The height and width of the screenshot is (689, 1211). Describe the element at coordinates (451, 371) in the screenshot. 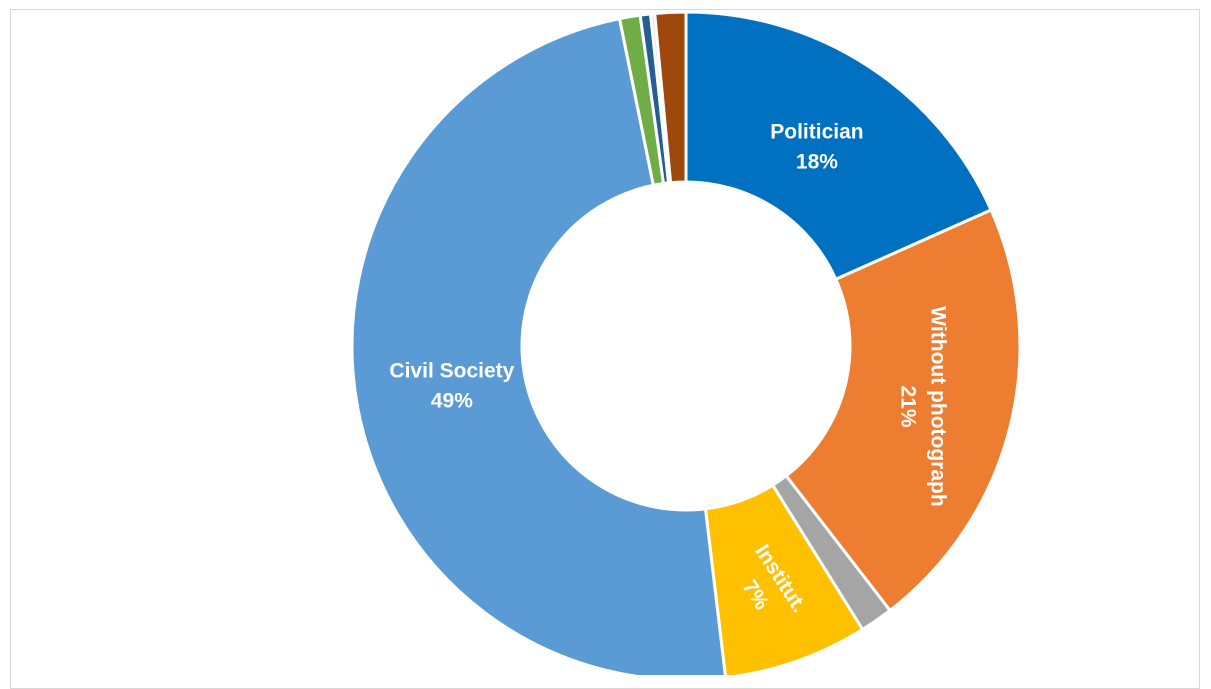

I see `slice-category-text: Civil Society` at that location.